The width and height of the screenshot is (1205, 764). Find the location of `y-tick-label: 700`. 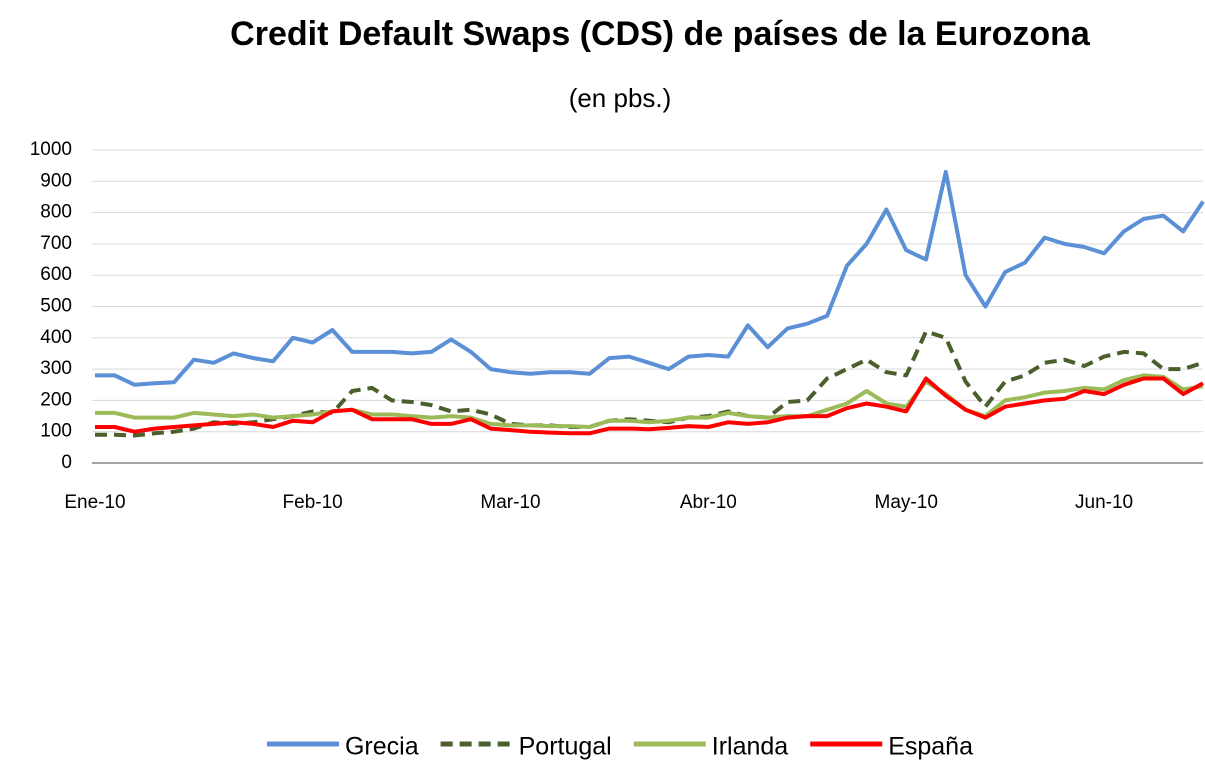

y-tick-label: 700 is located at coordinates (56, 243).